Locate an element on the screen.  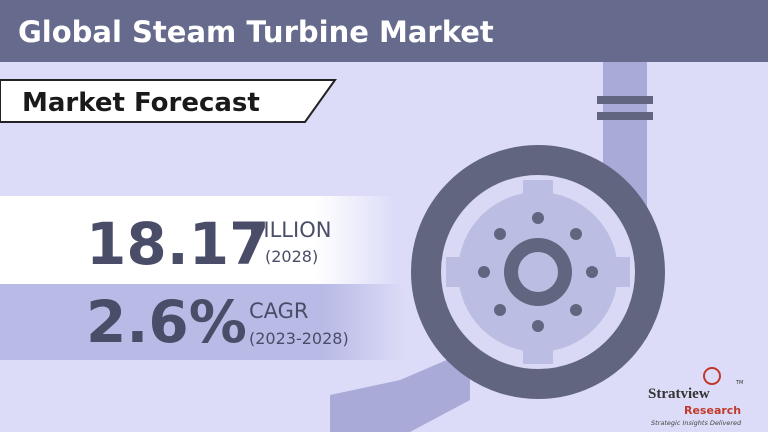
subtitle: Market Forecast is located at coordinates (141, 103).